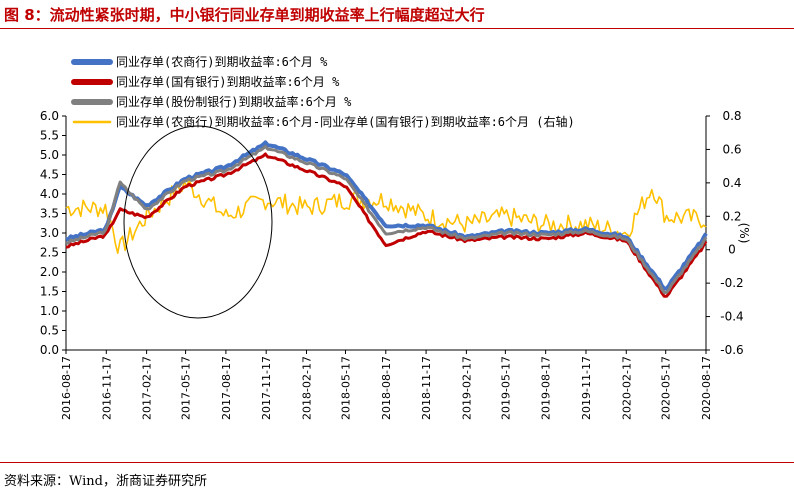 Image resolution: width=794 pixels, height=500 pixels. I want to click on chart-title: 图 8：流动性紧张时期，中小银行同业存单到期收益率上行幅度超过大行, so click(244, 15).